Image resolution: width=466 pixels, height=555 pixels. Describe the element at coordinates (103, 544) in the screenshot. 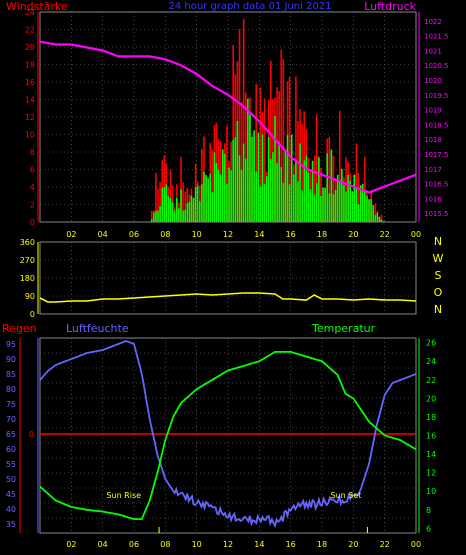

I see `climate-time-tick: 04` at that location.